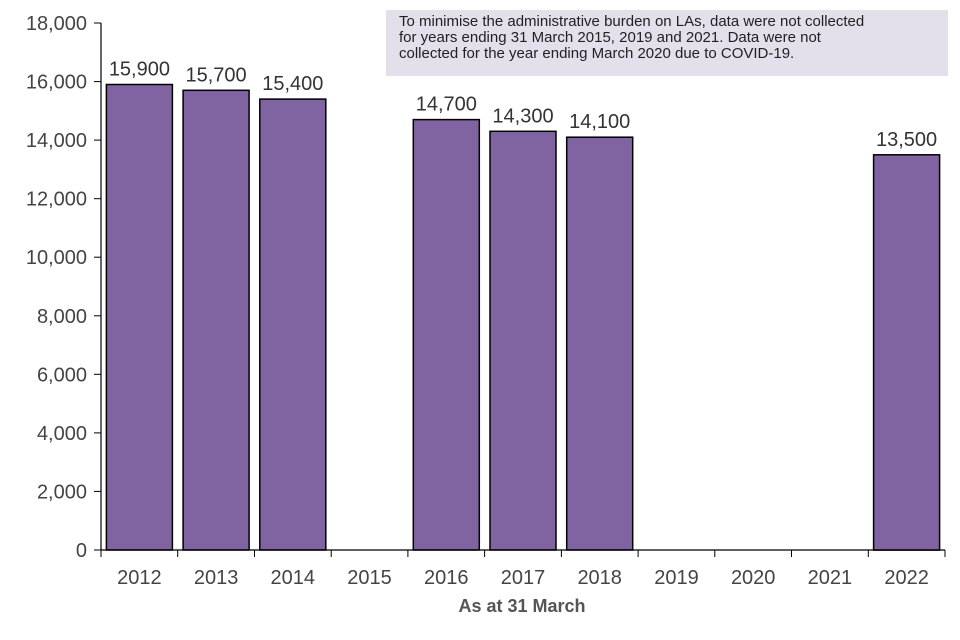 This screenshot has width=960, height=640. Describe the element at coordinates (293, 324) in the screenshot. I see `bar-2014` at that location.